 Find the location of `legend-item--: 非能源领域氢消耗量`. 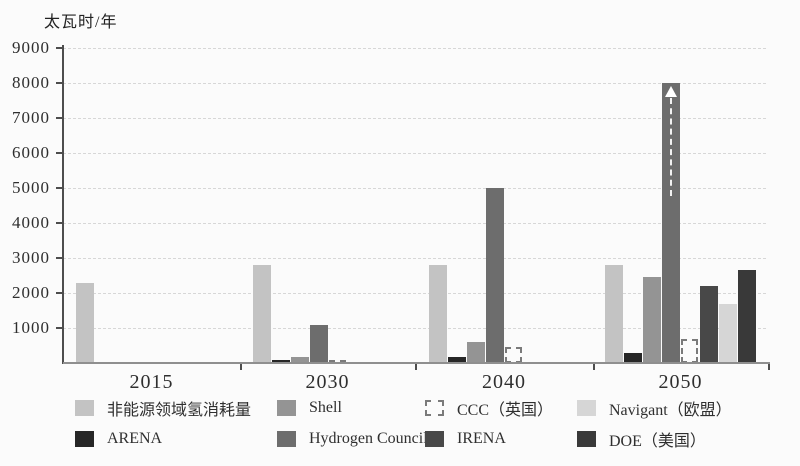

legend-item--: 非能源领域氢消耗量 is located at coordinates (163, 408).